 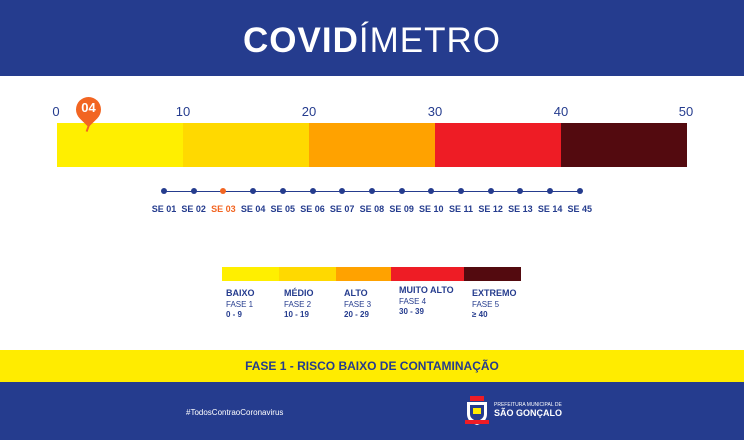 I want to click on legend-name-medio: MÉDIO, so click(x=299, y=293).